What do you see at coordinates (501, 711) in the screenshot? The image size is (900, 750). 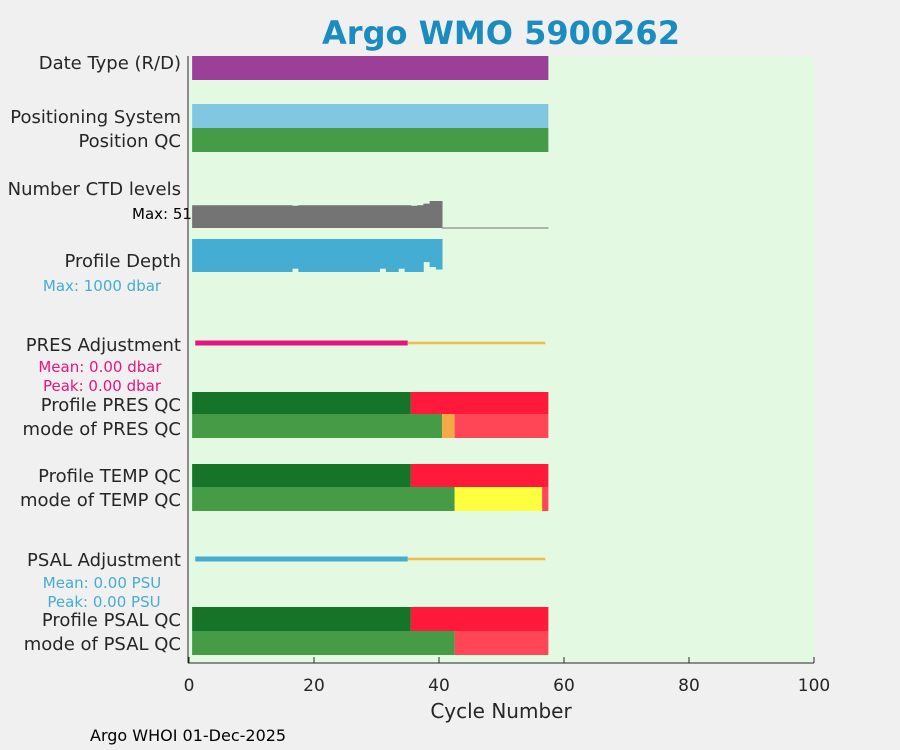 I see `x-axis-label: Cycle Number` at bounding box center [501, 711].